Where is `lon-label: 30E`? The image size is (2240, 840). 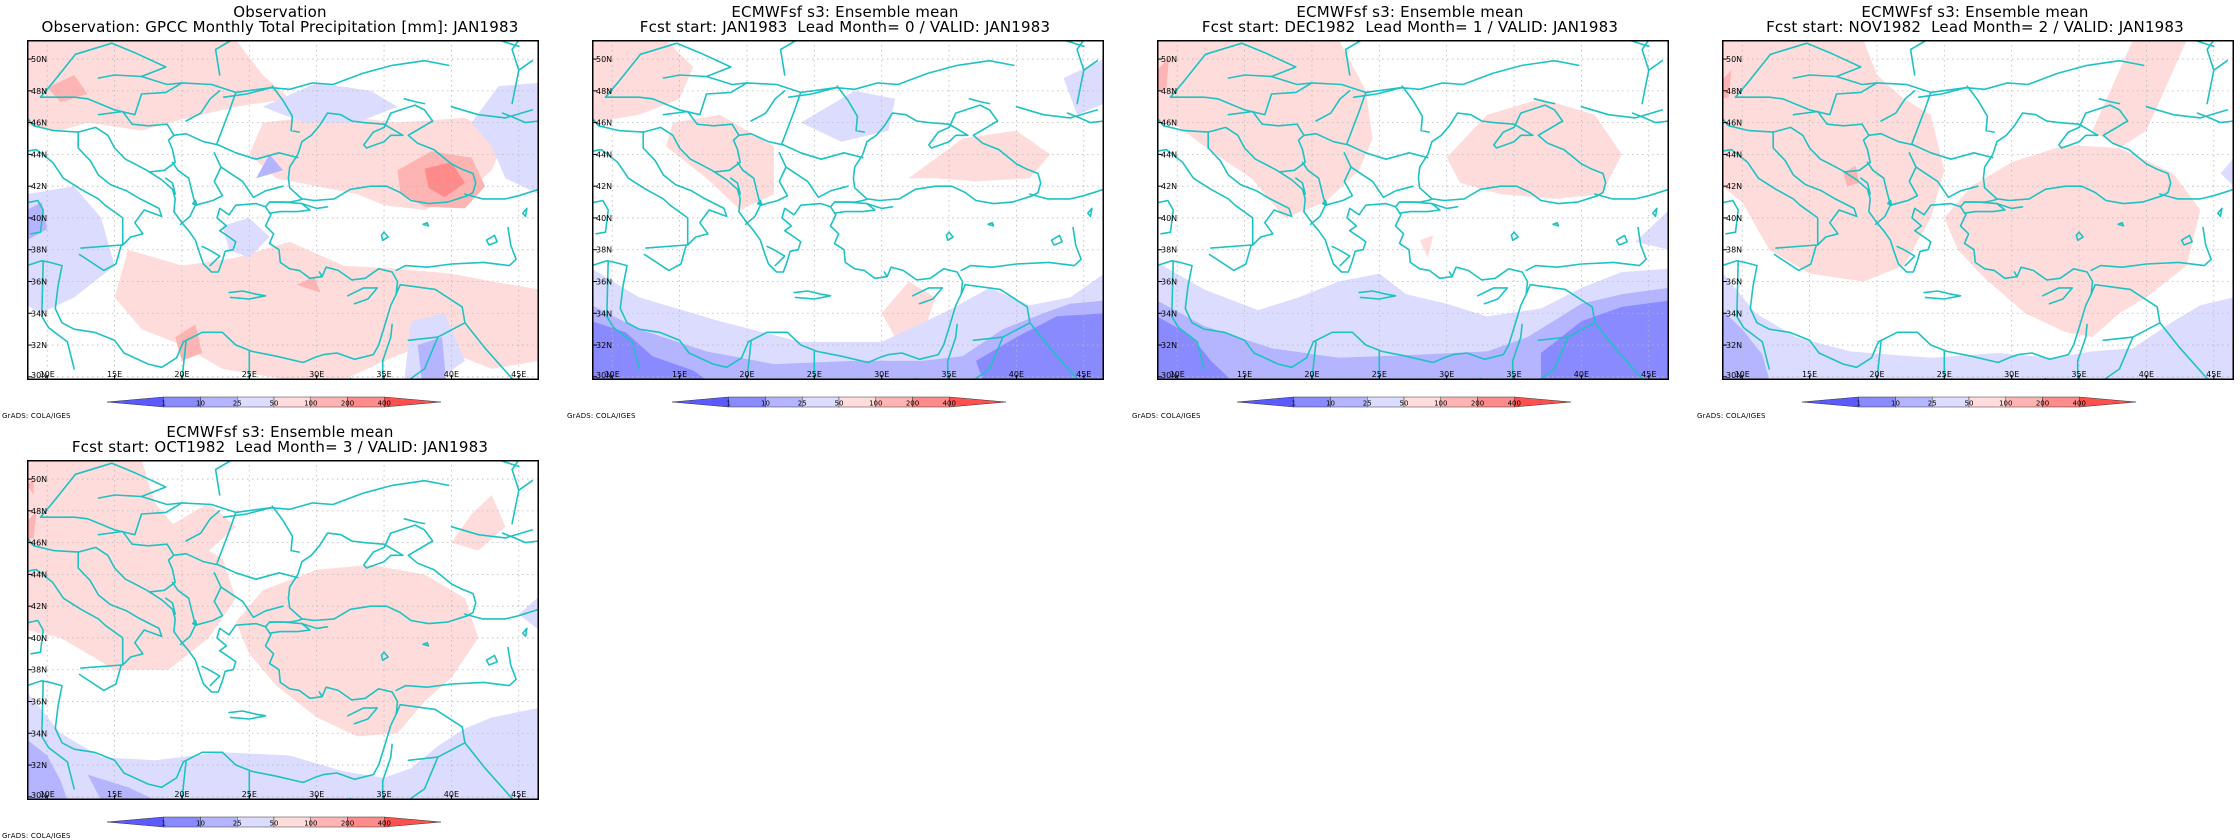 lon-label: 30E is located at coordinates (2011, 374).